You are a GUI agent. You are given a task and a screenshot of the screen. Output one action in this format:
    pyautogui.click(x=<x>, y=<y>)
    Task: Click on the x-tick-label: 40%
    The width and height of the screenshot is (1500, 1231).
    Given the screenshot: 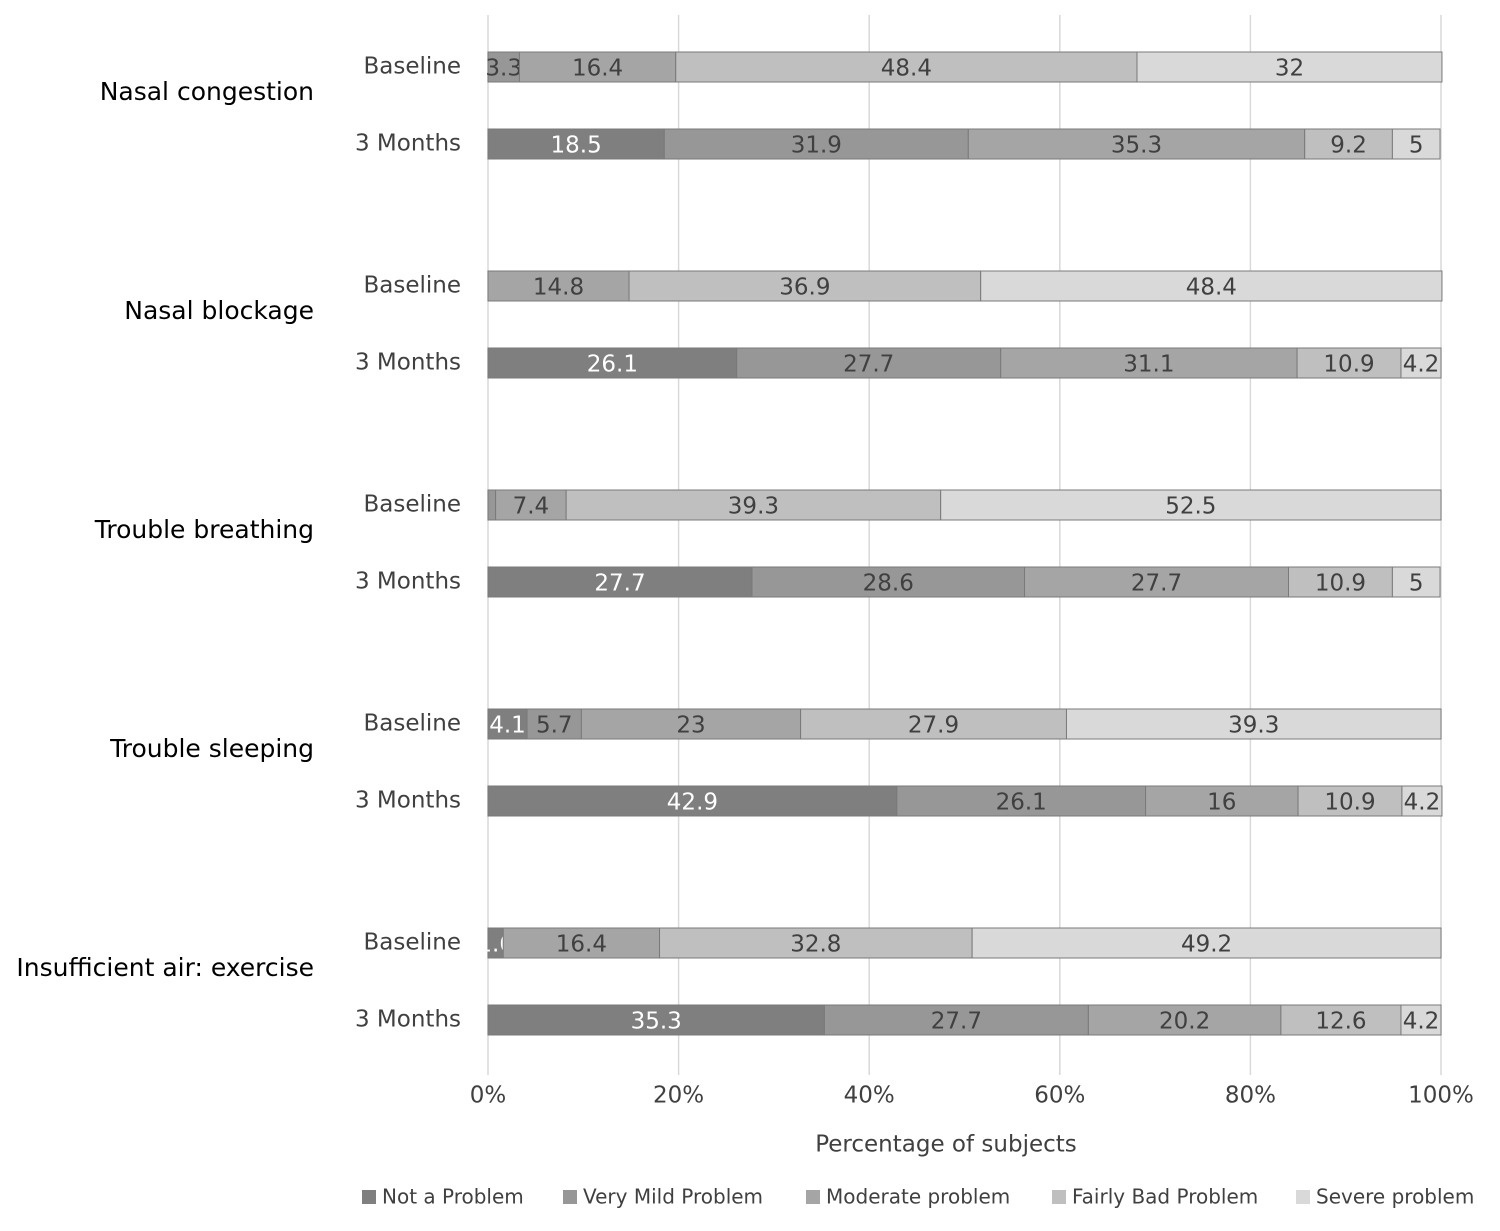 What is the action you would take?
    pyautogui.click(x=869, y=1096)
    